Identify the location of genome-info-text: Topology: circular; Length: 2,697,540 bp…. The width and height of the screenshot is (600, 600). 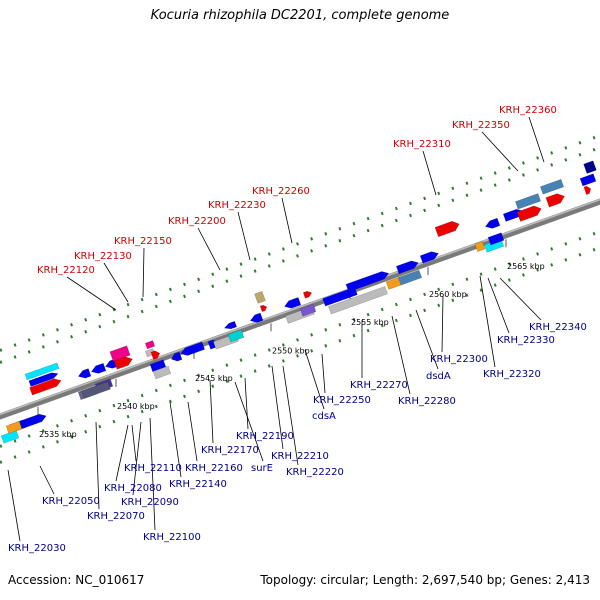
(425, 580).